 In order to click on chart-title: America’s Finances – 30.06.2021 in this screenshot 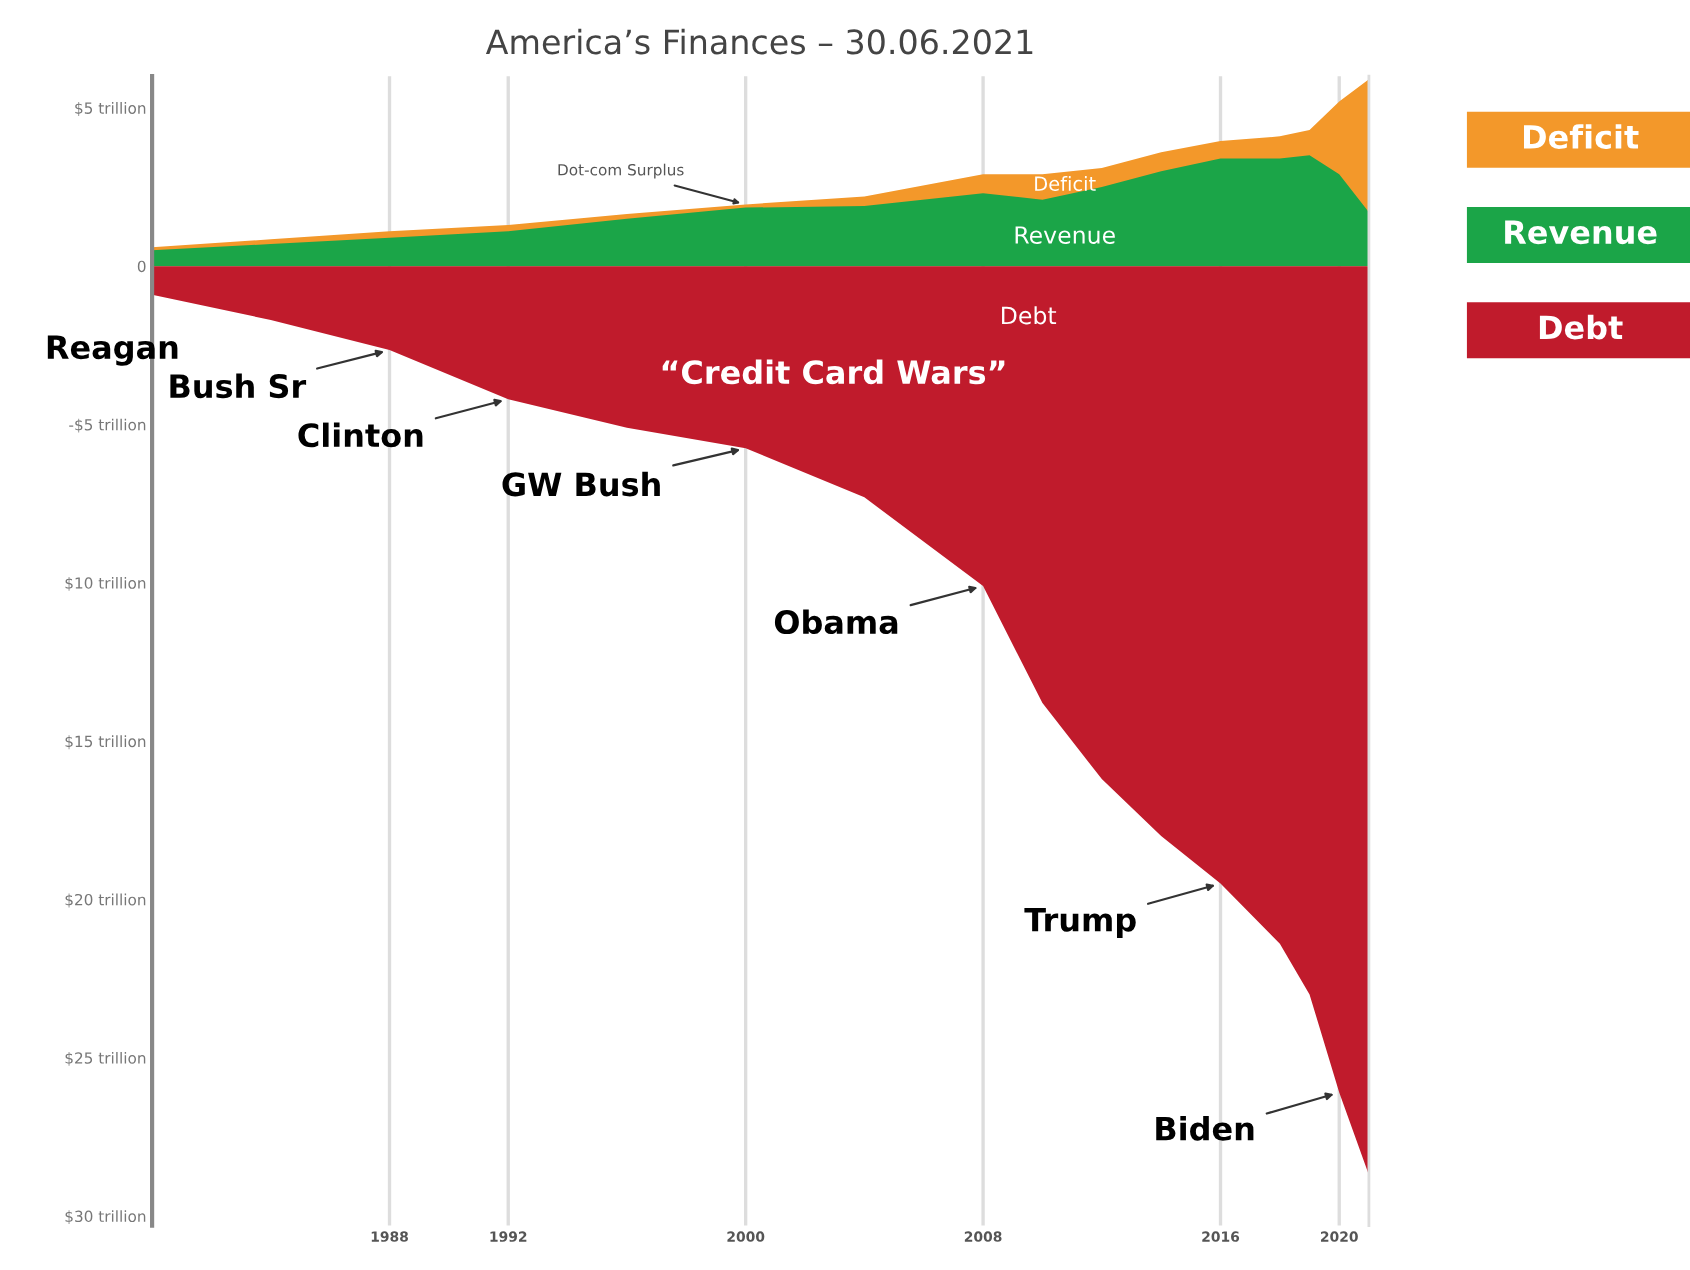, I will do `click(759, 41)`.